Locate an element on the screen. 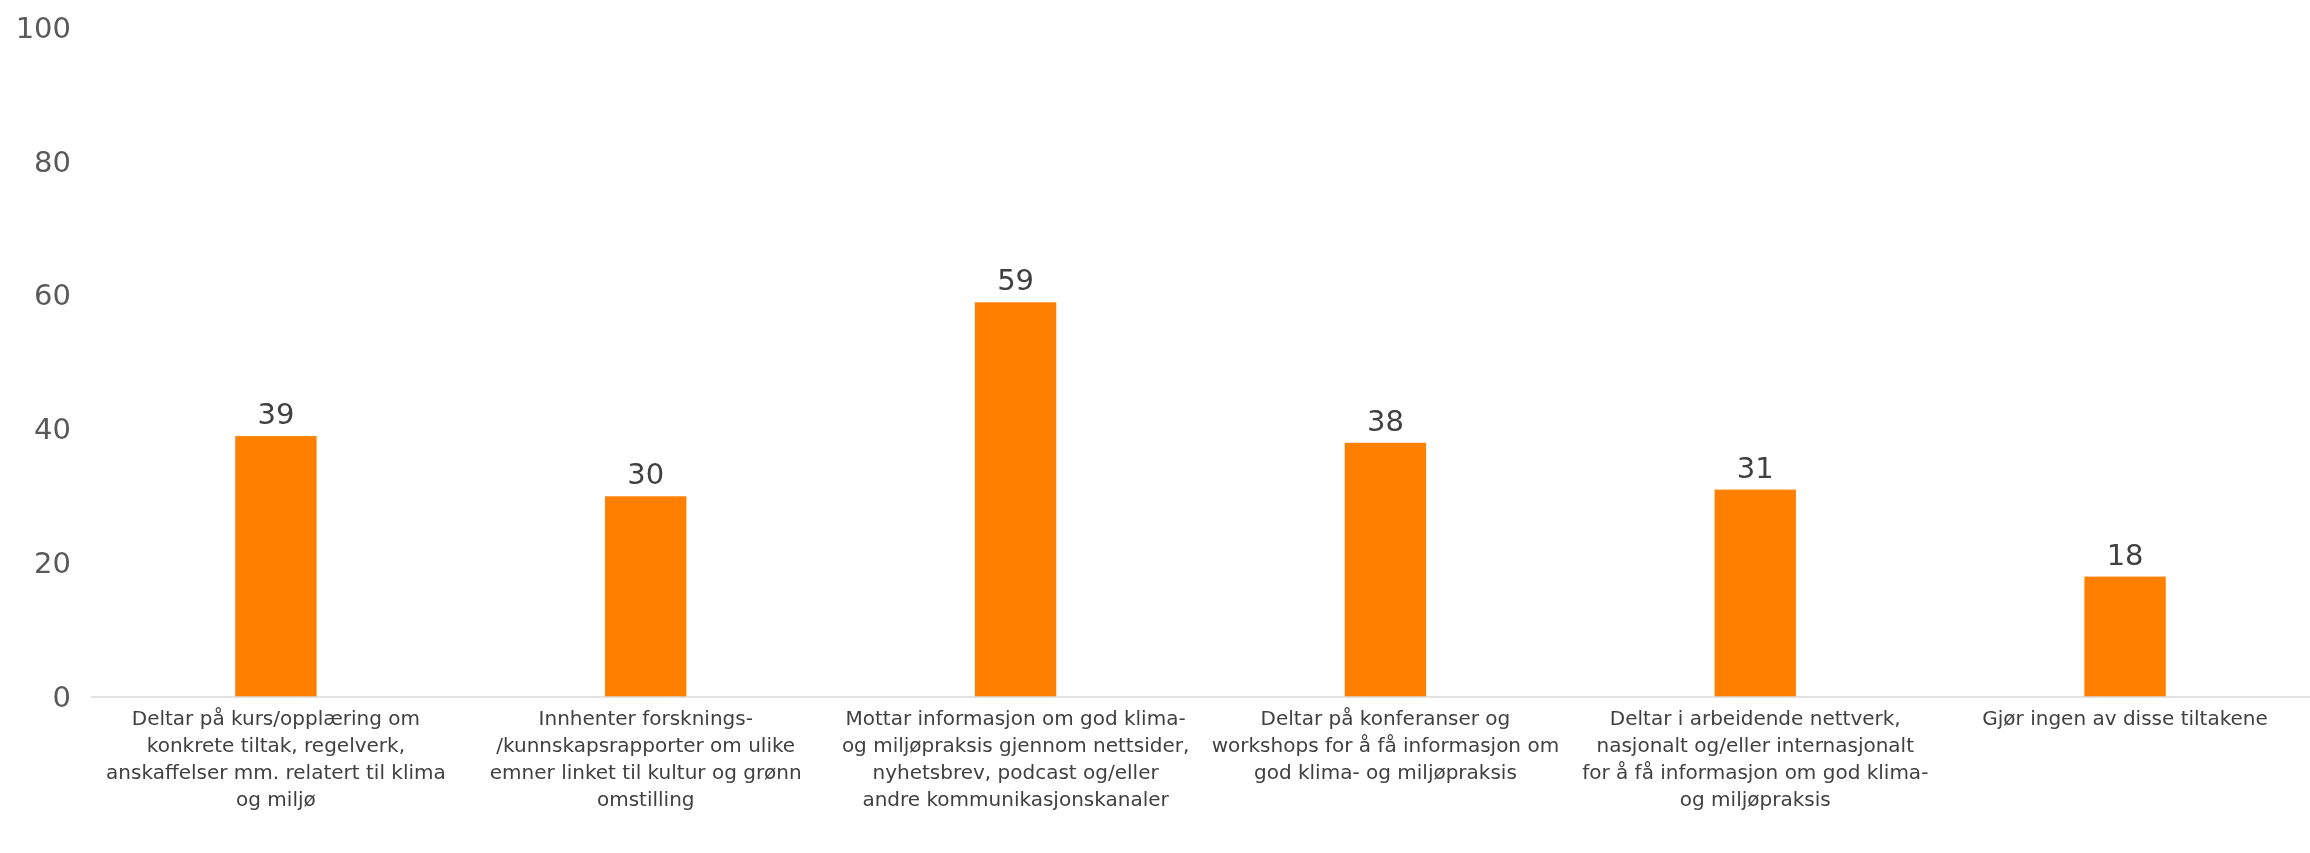 The height and width of the screenshot is (853, 2310). data-label: 38 is located at coordinates (1385, 420).